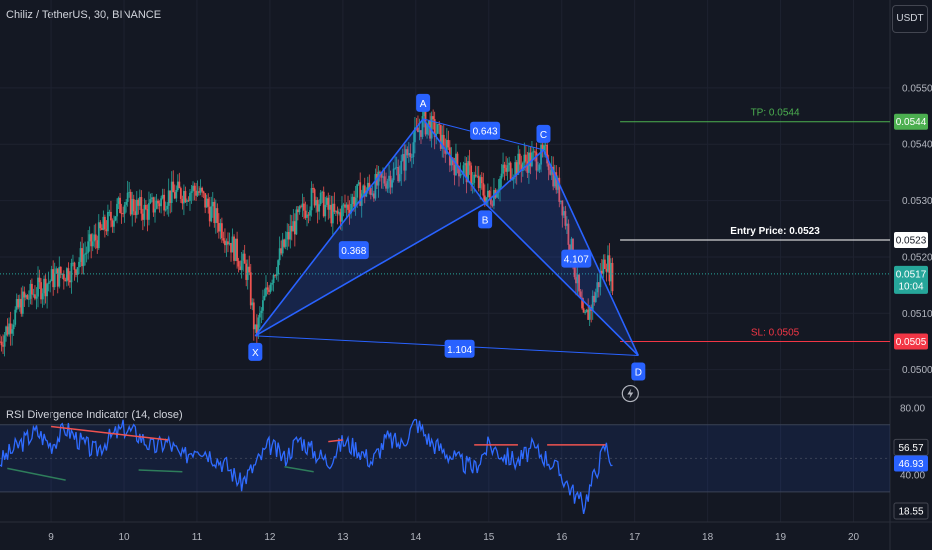  Describe the element at coordinates (459, 350) in the screenshot. I see `ratio-label: 1.104` at that location.